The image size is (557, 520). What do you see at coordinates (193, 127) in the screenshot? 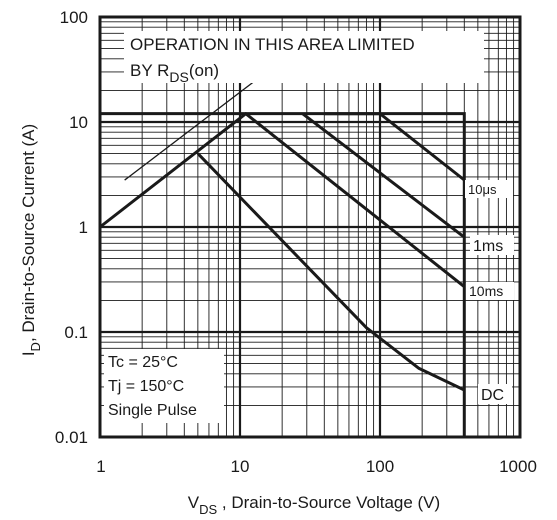
I see `rds-on-limit-line` at bounding box center [193, 127].